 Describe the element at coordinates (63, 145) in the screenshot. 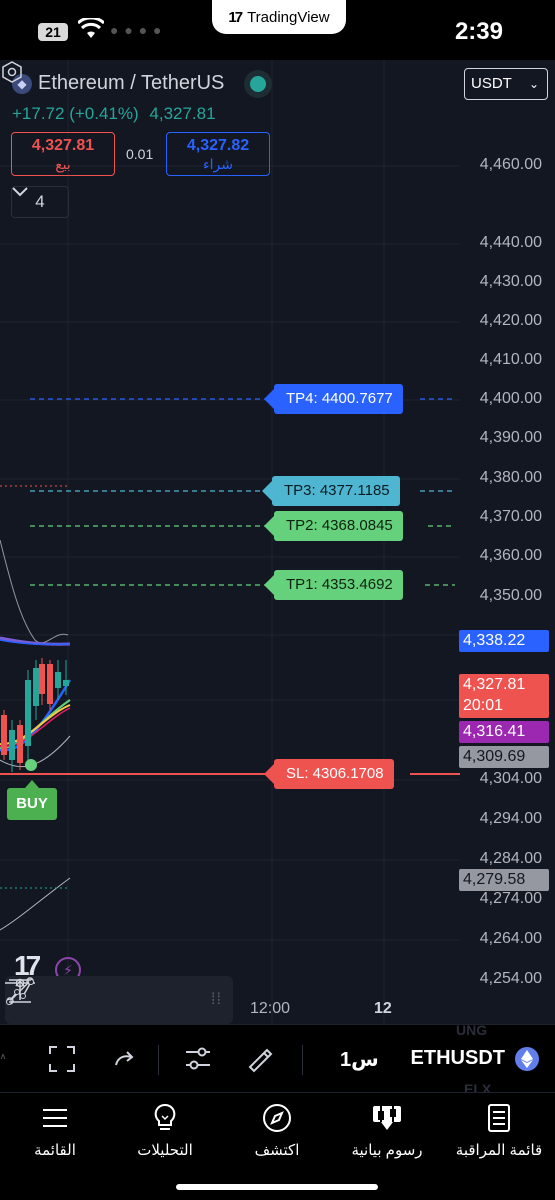

I see `sell-price: 4,327.81` at that location.